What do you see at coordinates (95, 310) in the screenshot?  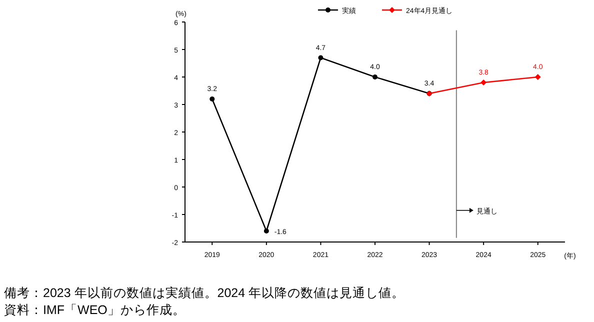 I see `text: 資料：IMF「WEO」から作成。` at bounding box center [95, 310].